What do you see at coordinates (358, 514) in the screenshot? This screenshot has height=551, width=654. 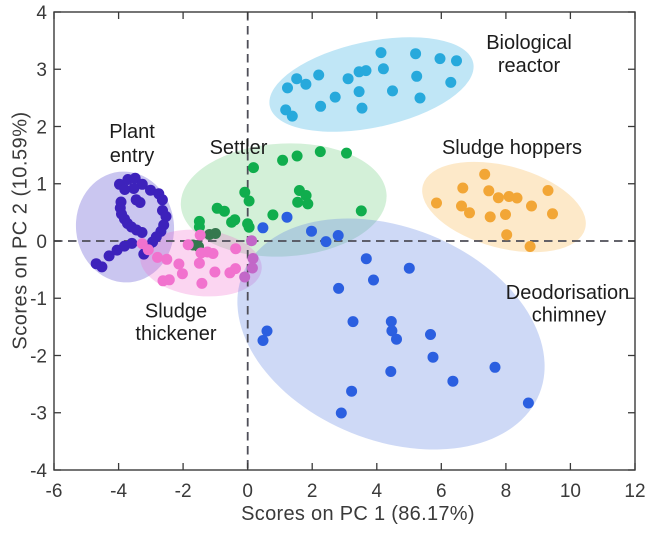 I see `svg-text: Scores on PC 1 (86.17%)` at bounding box center [358, 514].